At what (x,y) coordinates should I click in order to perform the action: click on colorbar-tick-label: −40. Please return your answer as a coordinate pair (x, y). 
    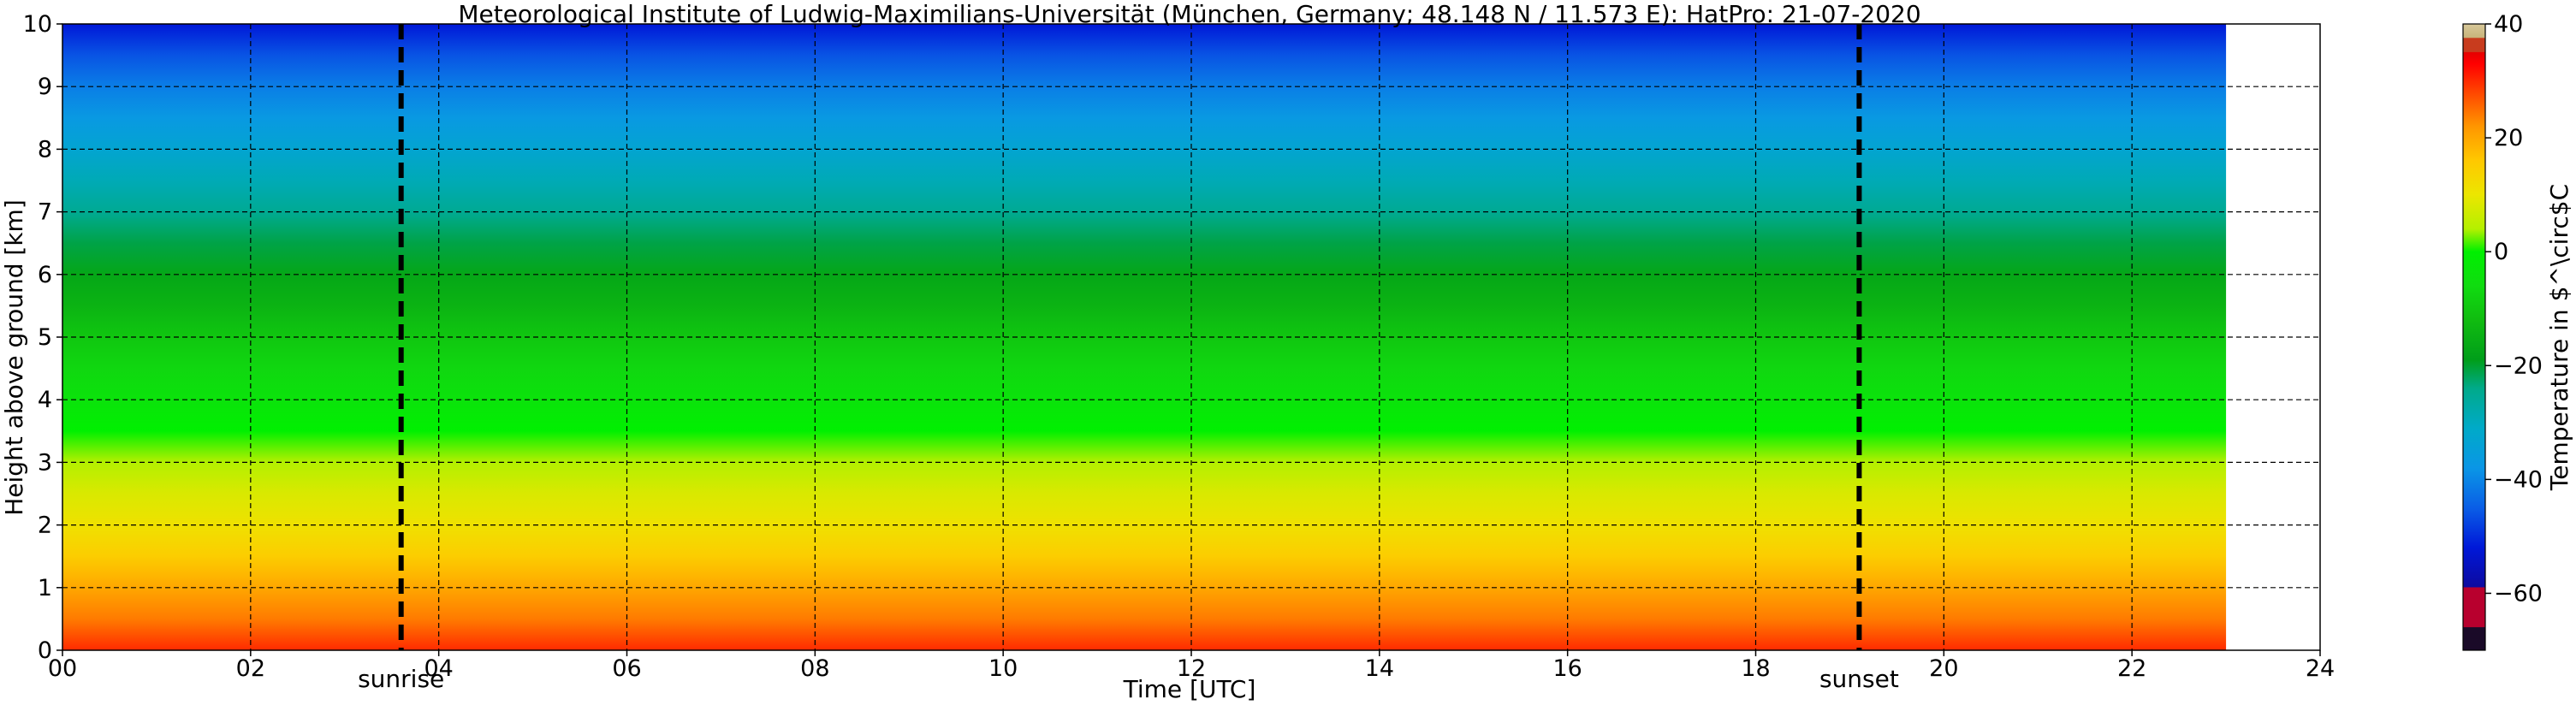
    Looking at the image, I should click on (2518, 479).